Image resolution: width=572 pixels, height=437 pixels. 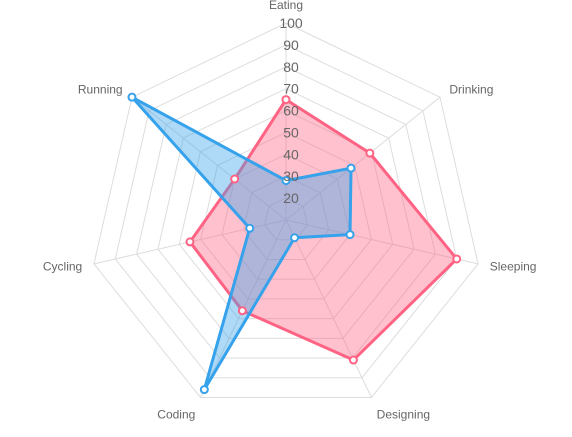 What do you see at coordinates (291, 23) in the screenshot?
I see `tick-label: 100` at bounding box center [291, 23].